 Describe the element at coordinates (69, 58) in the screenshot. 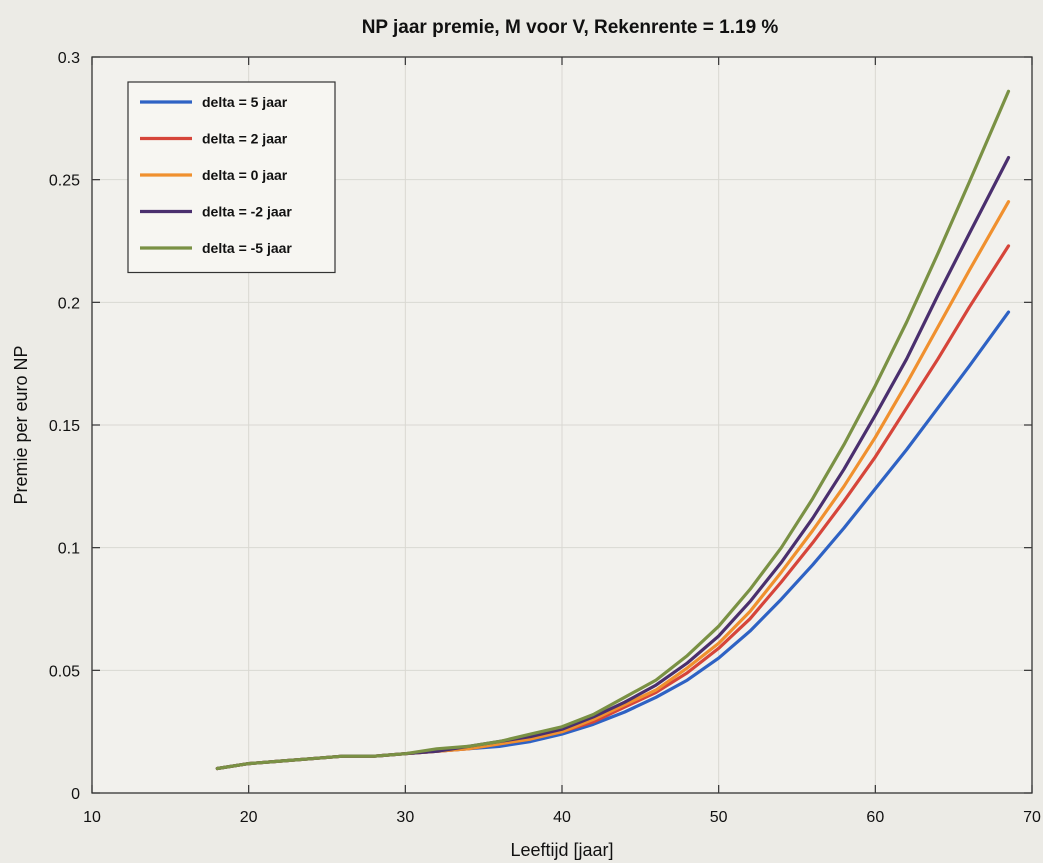

I see `y-tick-label: 0.3` at that location.